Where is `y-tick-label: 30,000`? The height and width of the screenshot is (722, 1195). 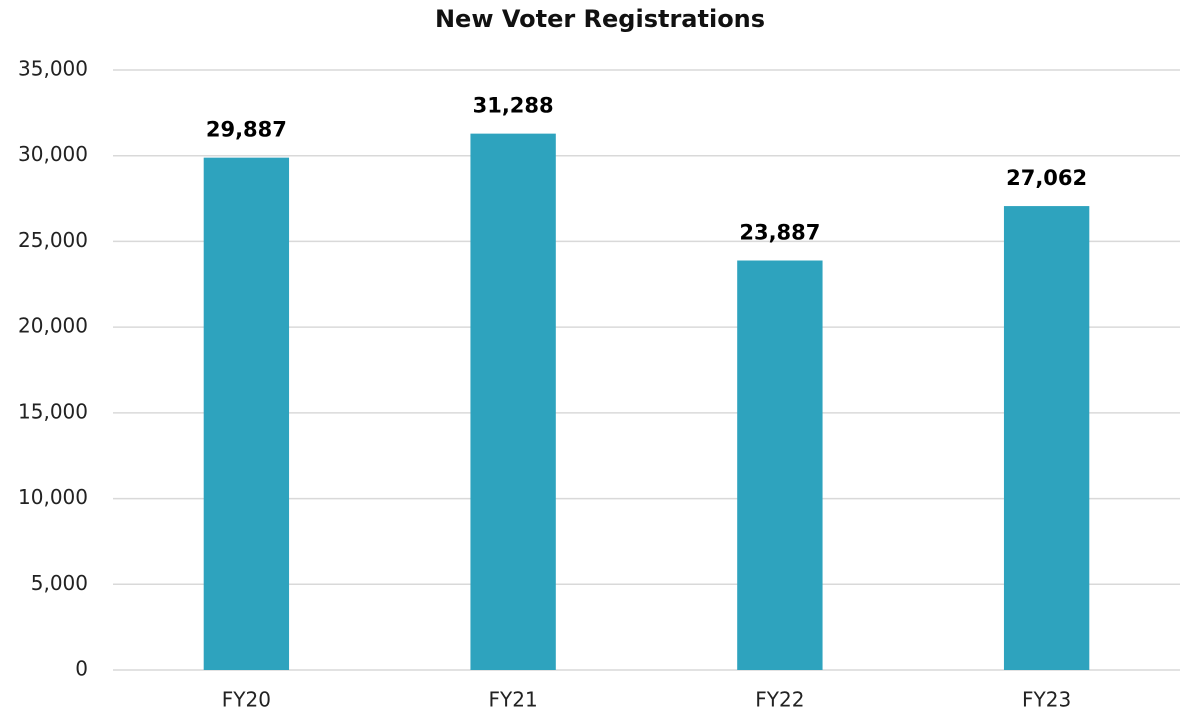
y-tick-label: 30,000 is located at coordinates (53, 154).